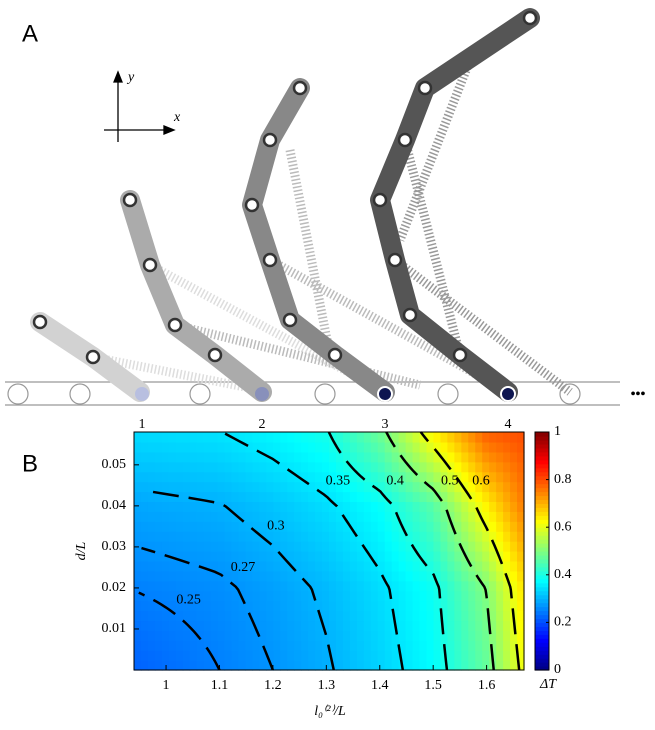 The image size is (655, 730). What do you see at coordinates (30, 33) in the screenshot?
I see `panel-label: A` at bounding box center [30, 33].